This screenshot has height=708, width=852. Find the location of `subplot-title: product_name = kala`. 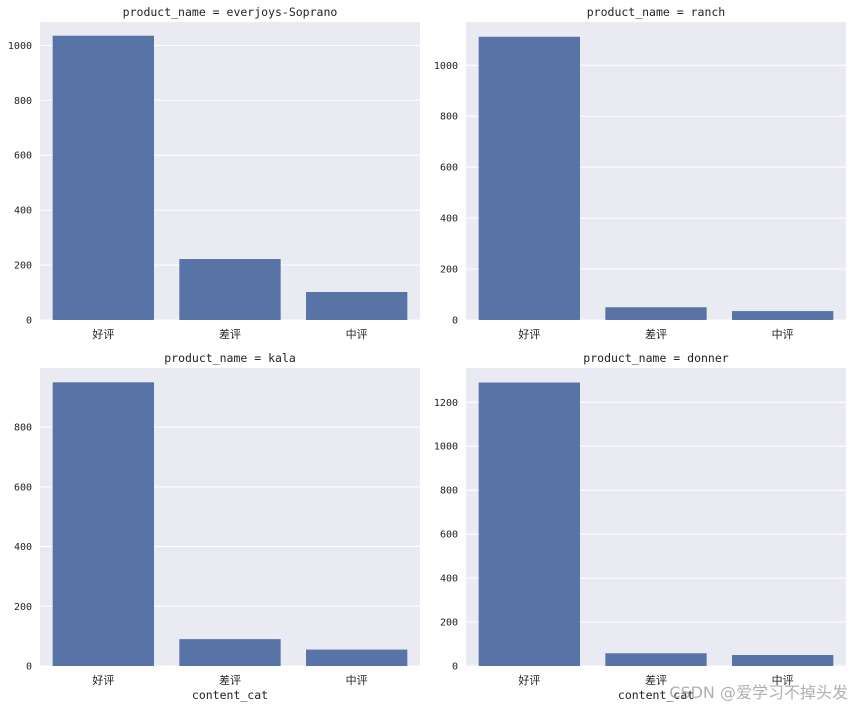

subplot-title: product_name = kala is located at coordinates (230, 358).